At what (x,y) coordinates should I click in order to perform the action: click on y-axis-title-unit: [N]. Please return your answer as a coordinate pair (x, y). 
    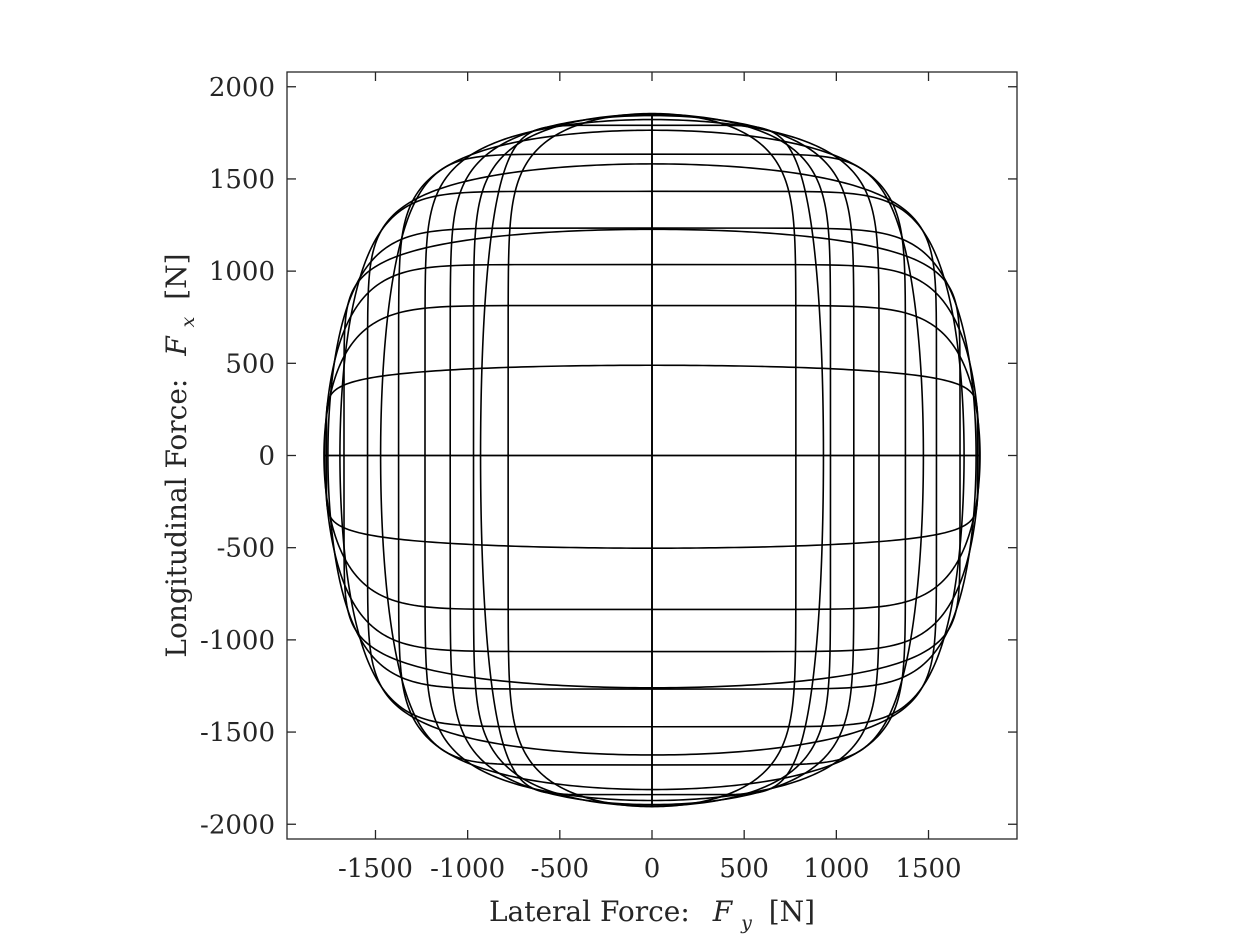
    Looking at the image, I should click on (176, 276).